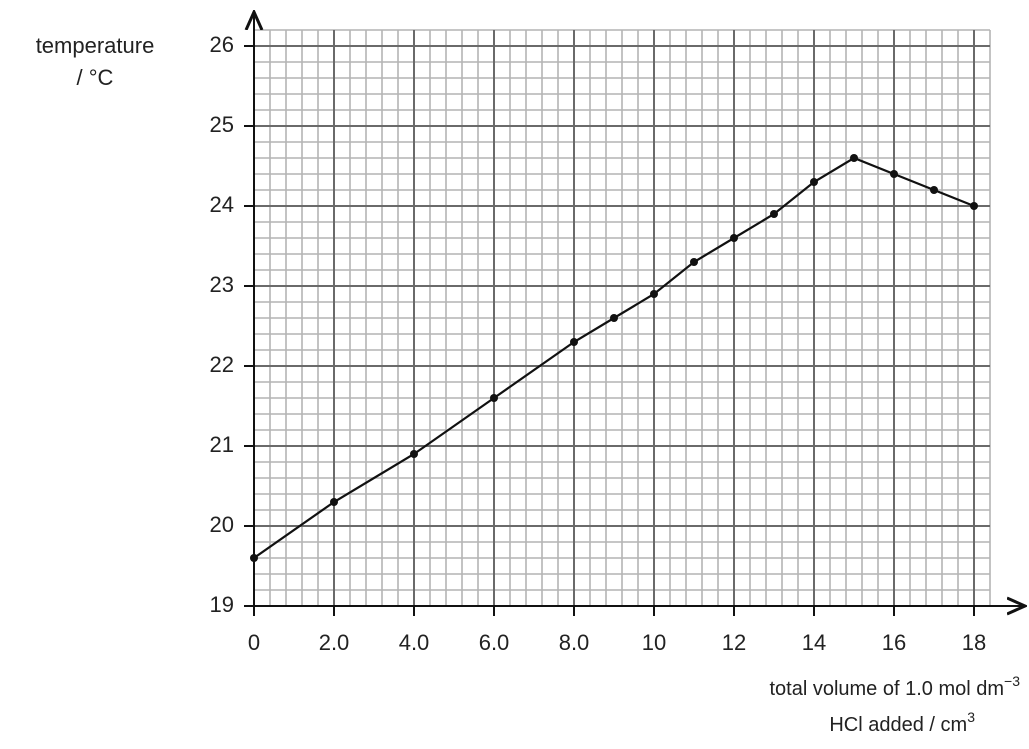 The image size is (1029, 749). I want to click on x-tick-label: 4.0, so click(414, 642).